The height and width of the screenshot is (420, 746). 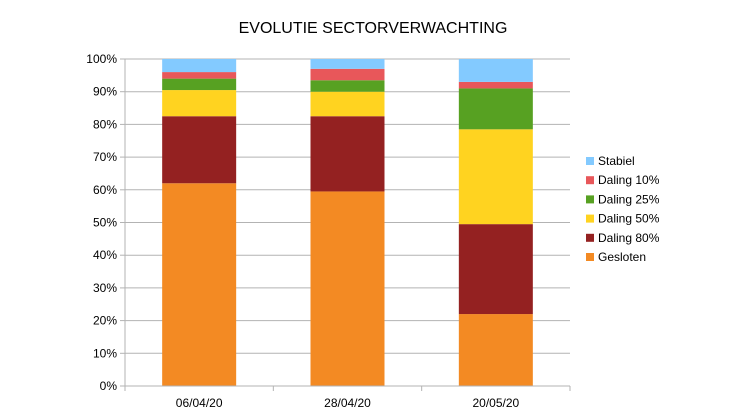 I want to click on y-tick-label: 40%, so click(x=105, y=255).